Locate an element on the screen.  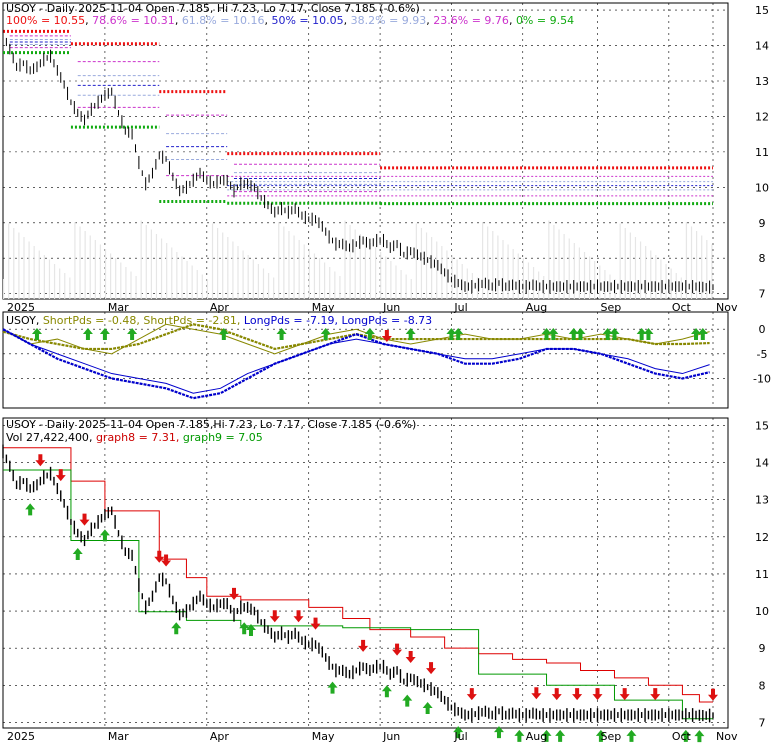
fib-legend-100: 100% = 10.55 is located at coordinates (45, 20).